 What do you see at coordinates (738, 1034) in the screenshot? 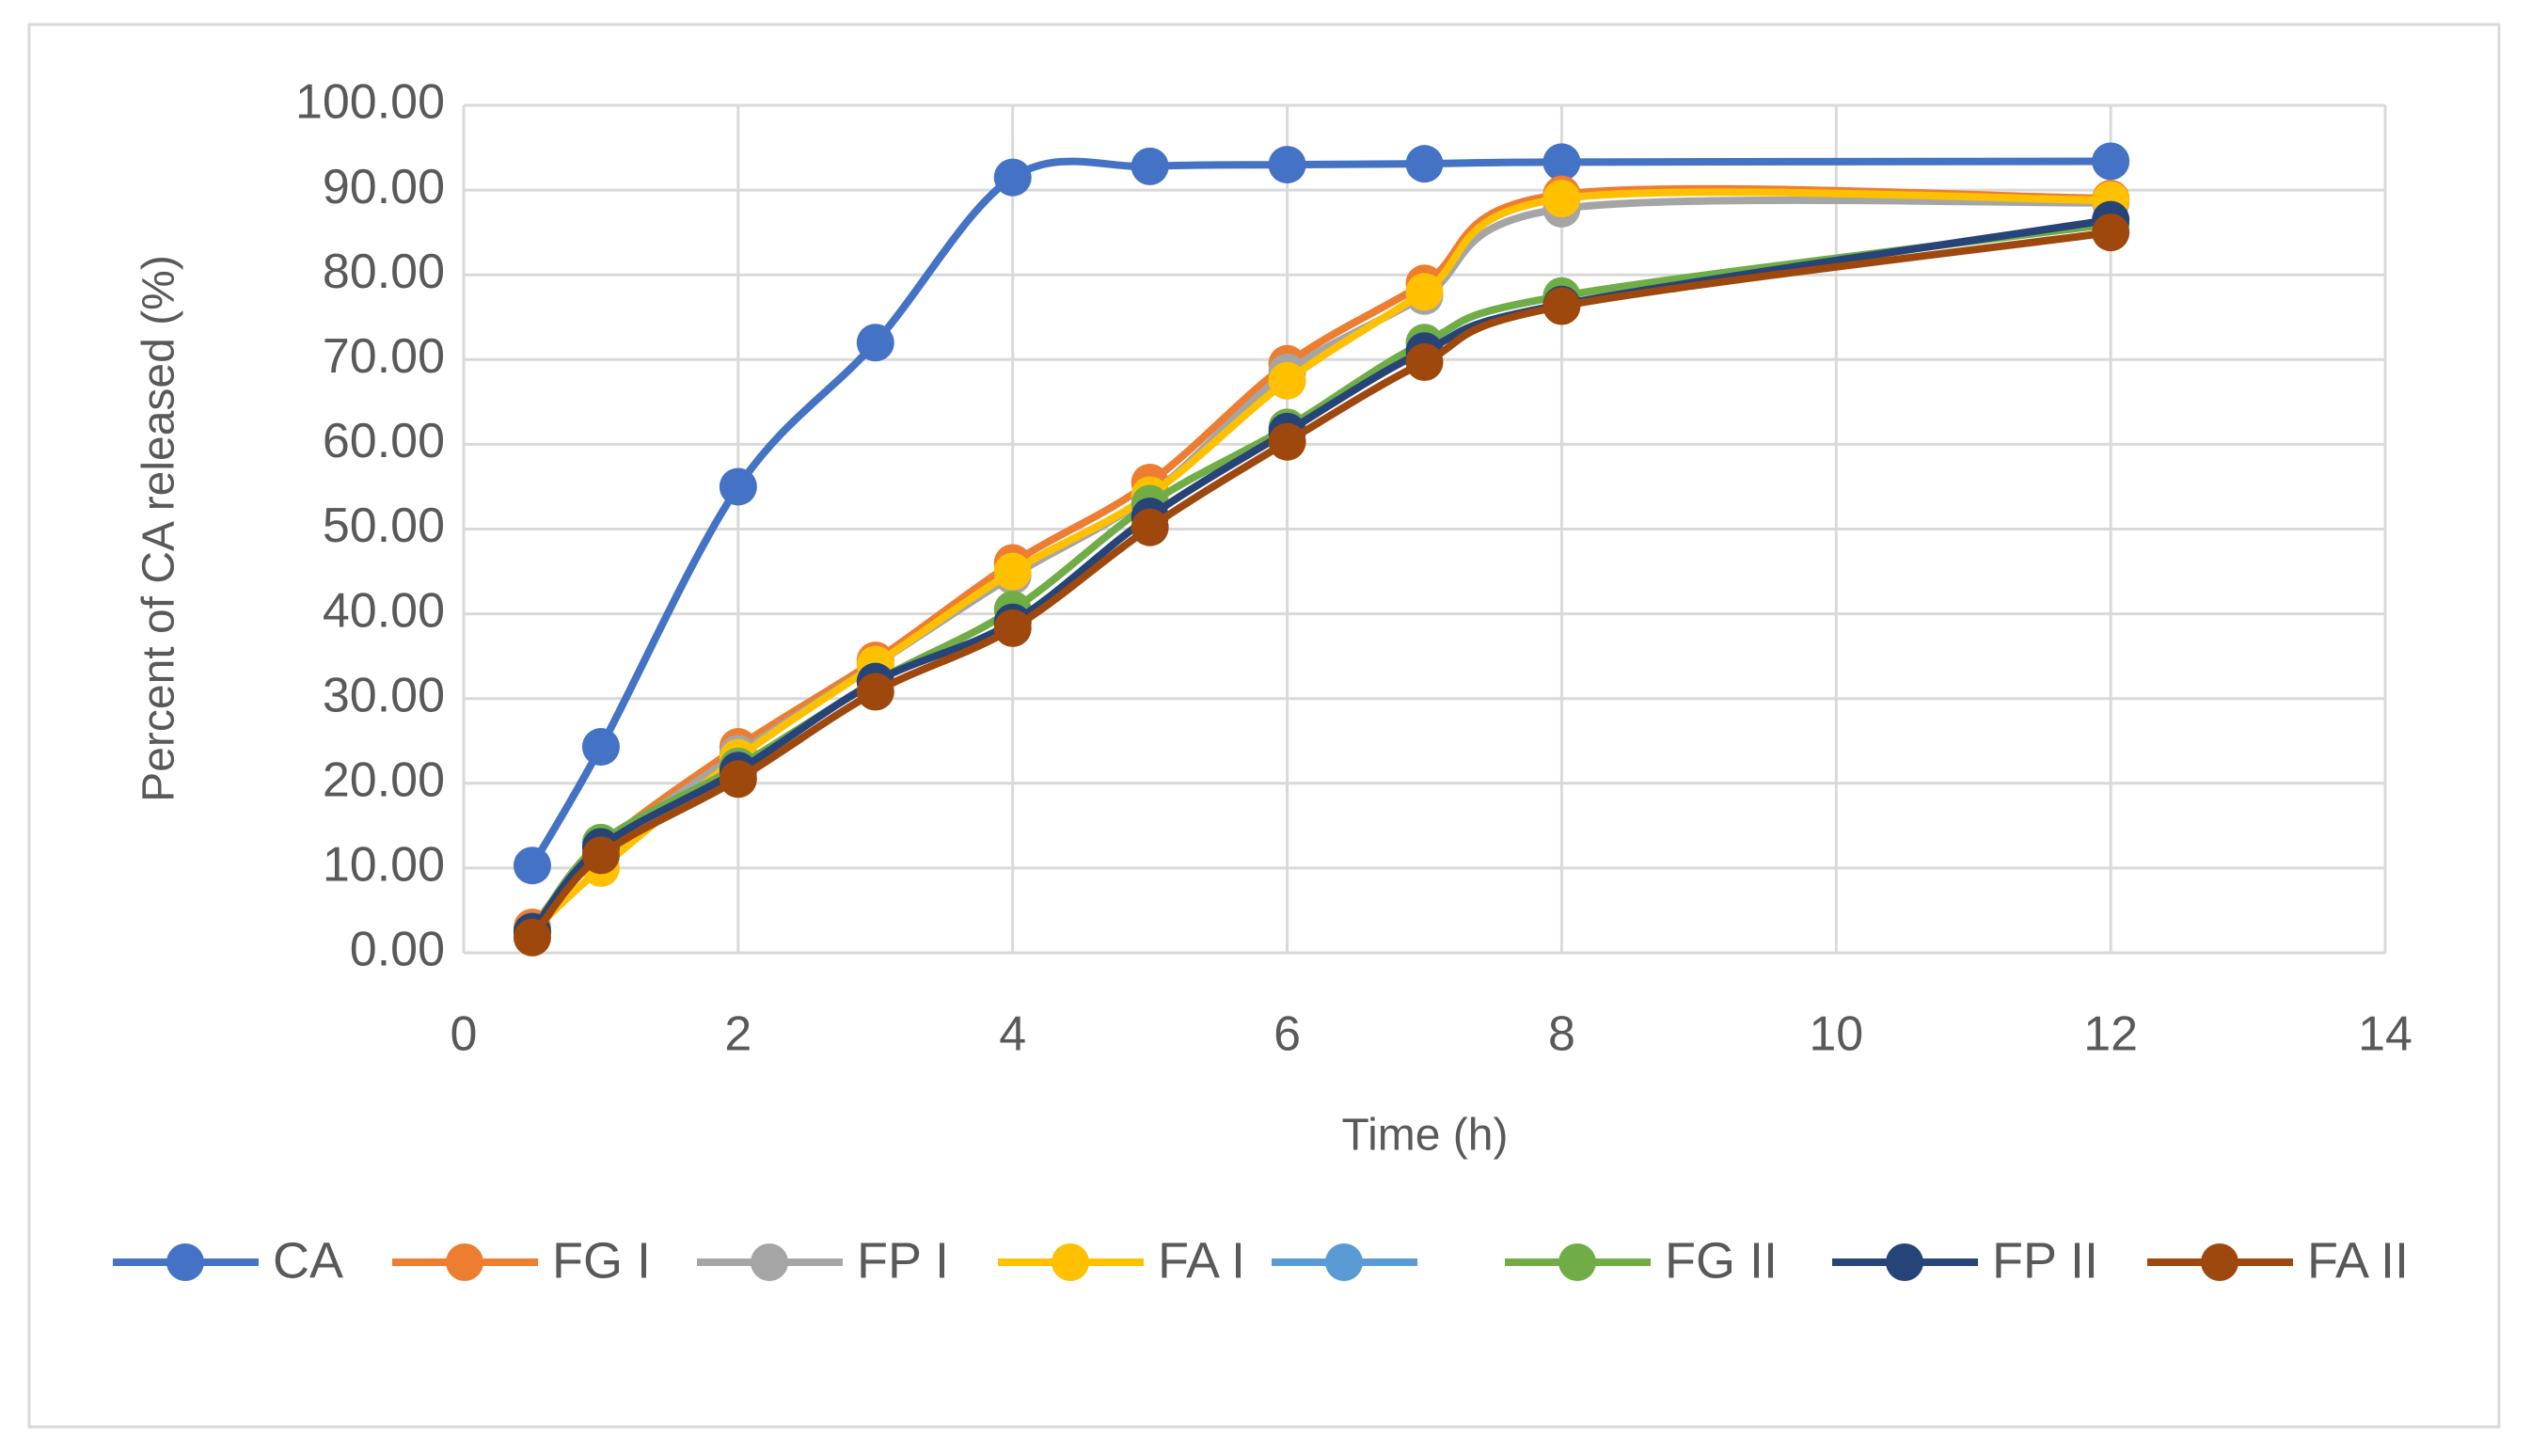
I see `x-tick-label: 2` at bounding box center [738, 1034].